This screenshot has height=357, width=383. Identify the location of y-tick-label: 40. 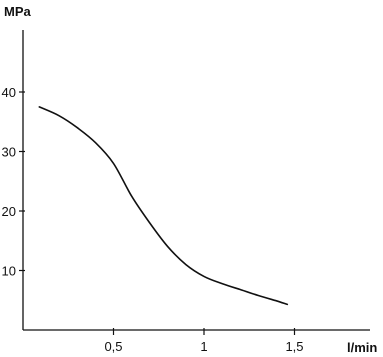
(9, 92).